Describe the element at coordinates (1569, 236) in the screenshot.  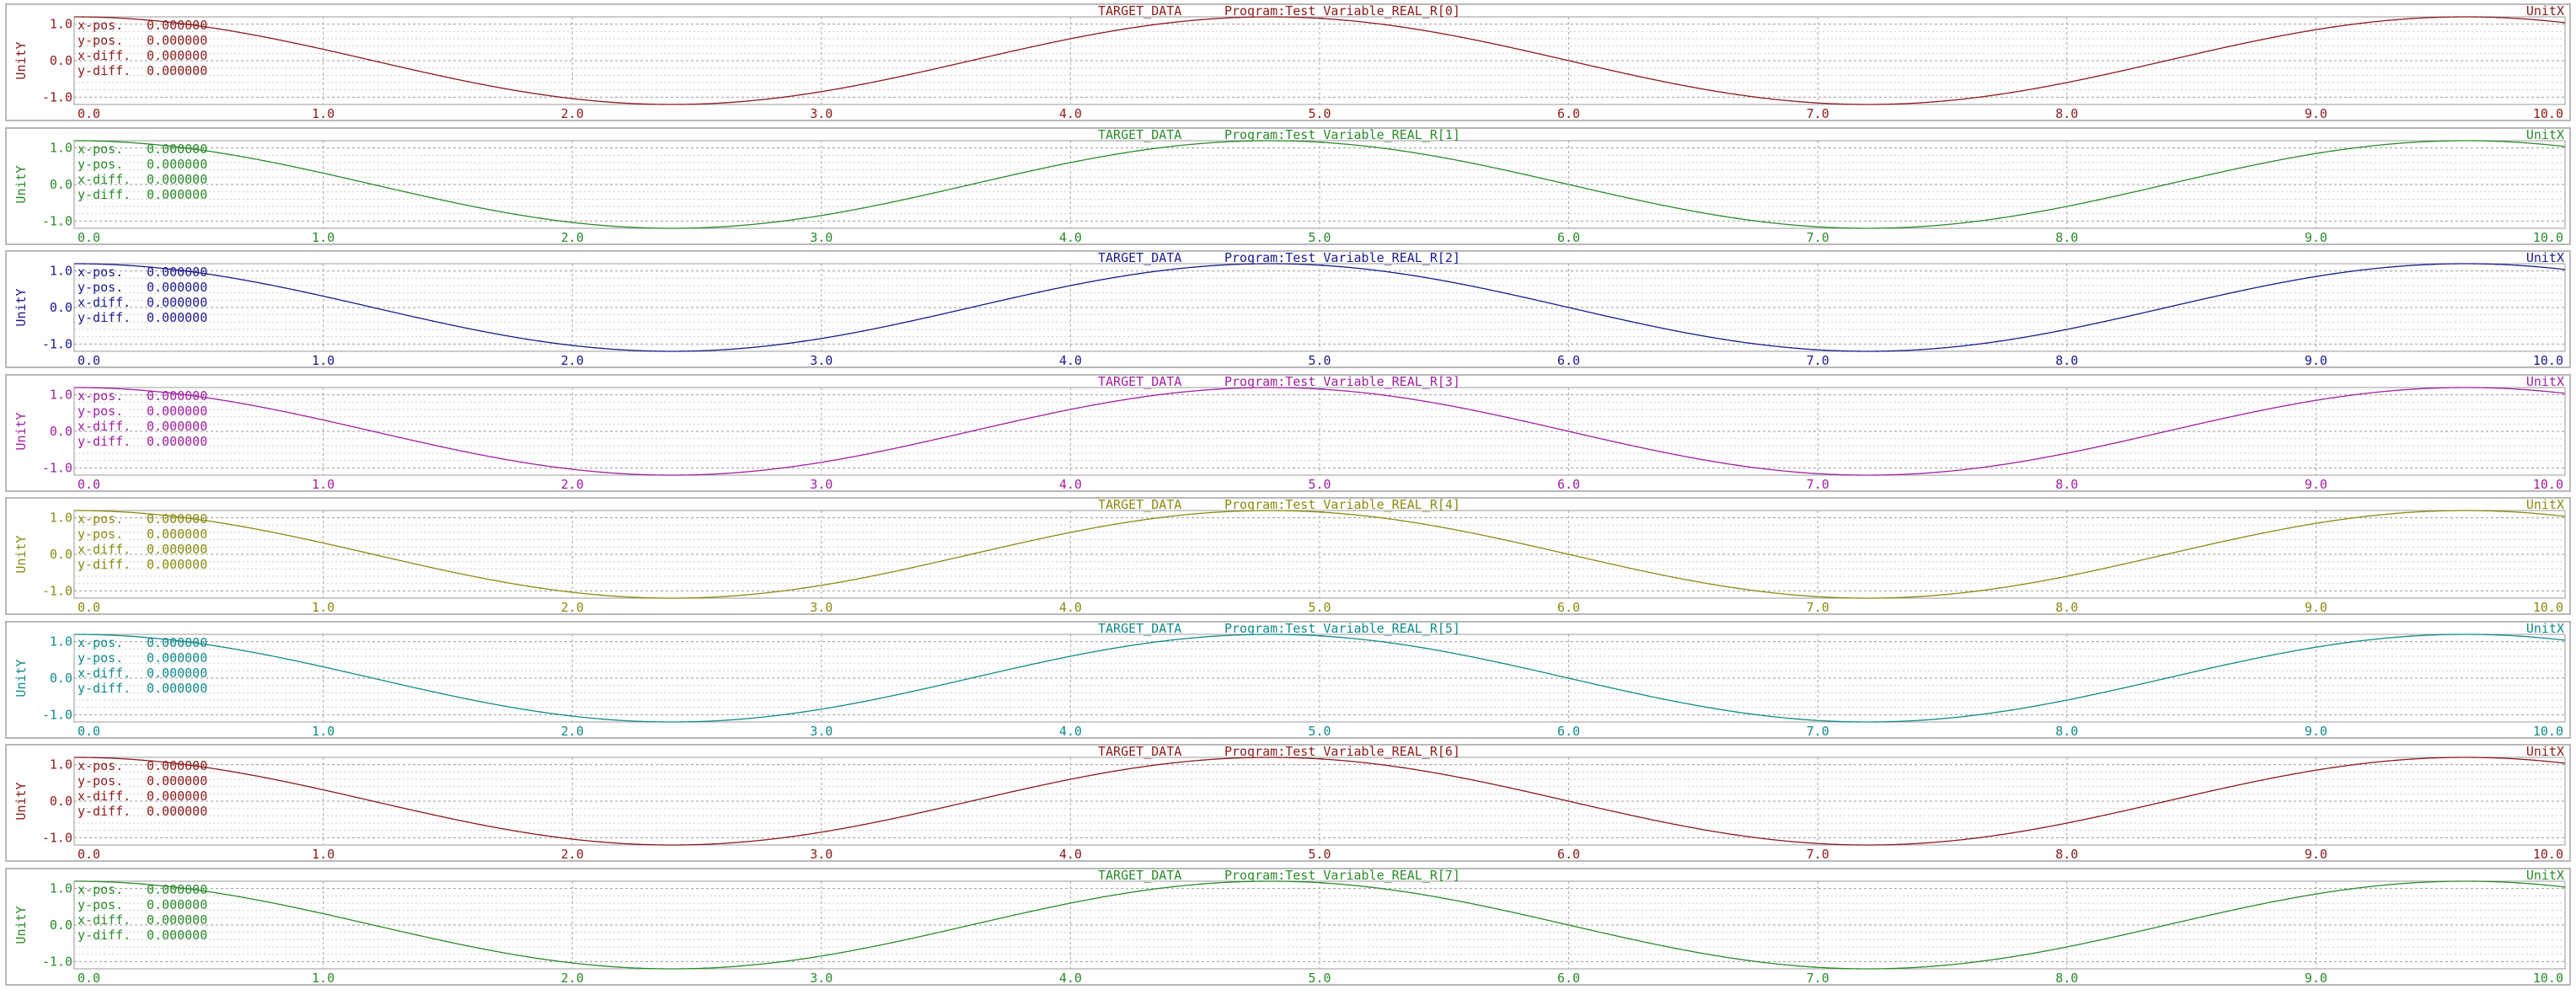
I see `x-tick-label: 6.0` at that location.